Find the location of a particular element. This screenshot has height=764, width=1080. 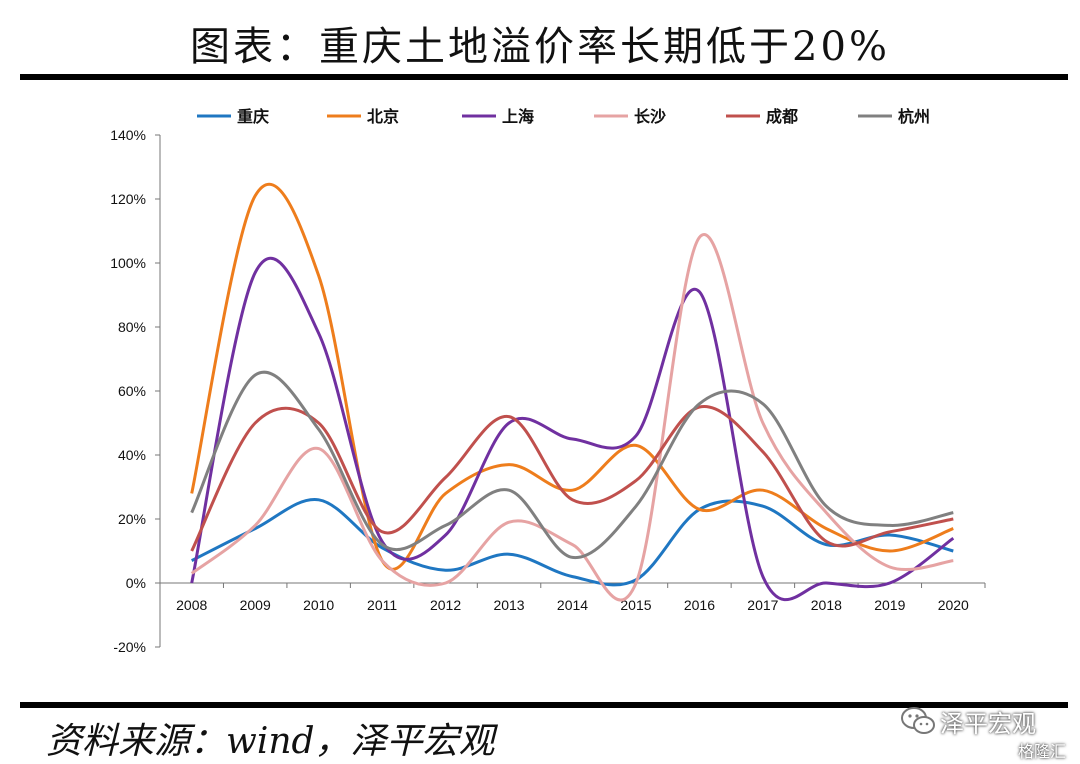

y-tick-label: -20% is located at coordinates (129, 647).